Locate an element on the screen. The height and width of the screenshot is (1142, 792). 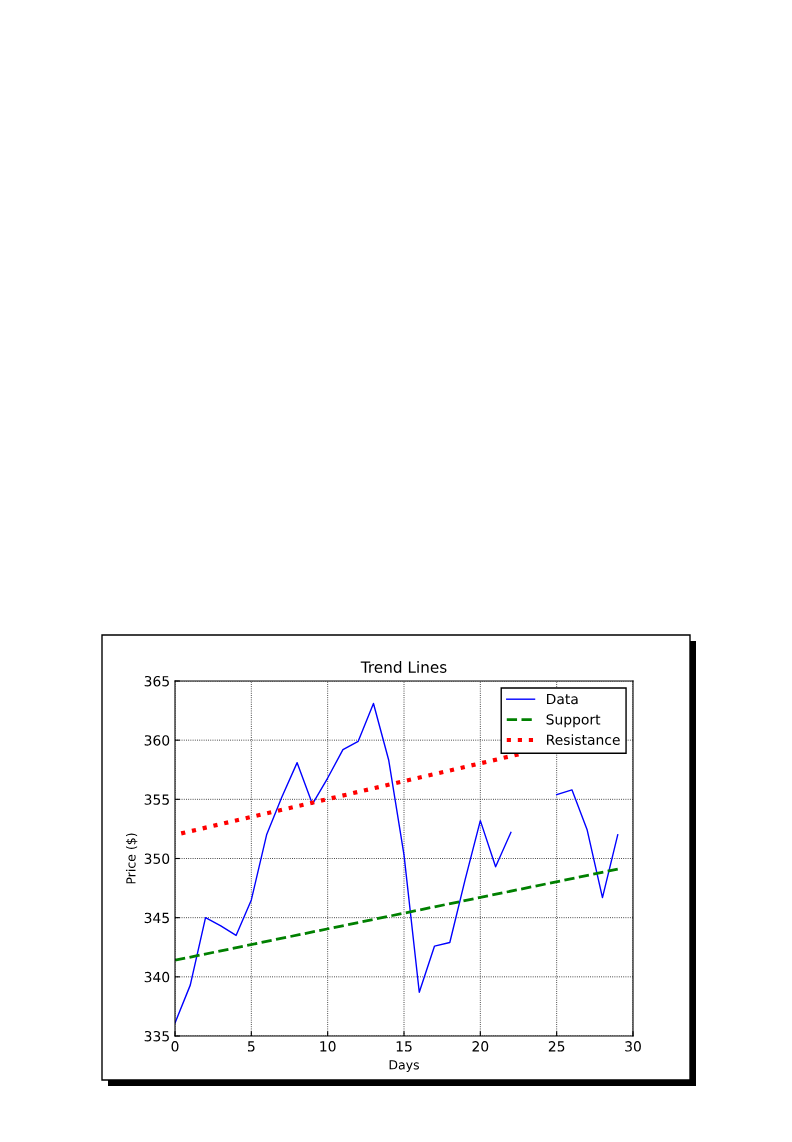
y-tick-label: 350 is located at coordinates (157, 858).